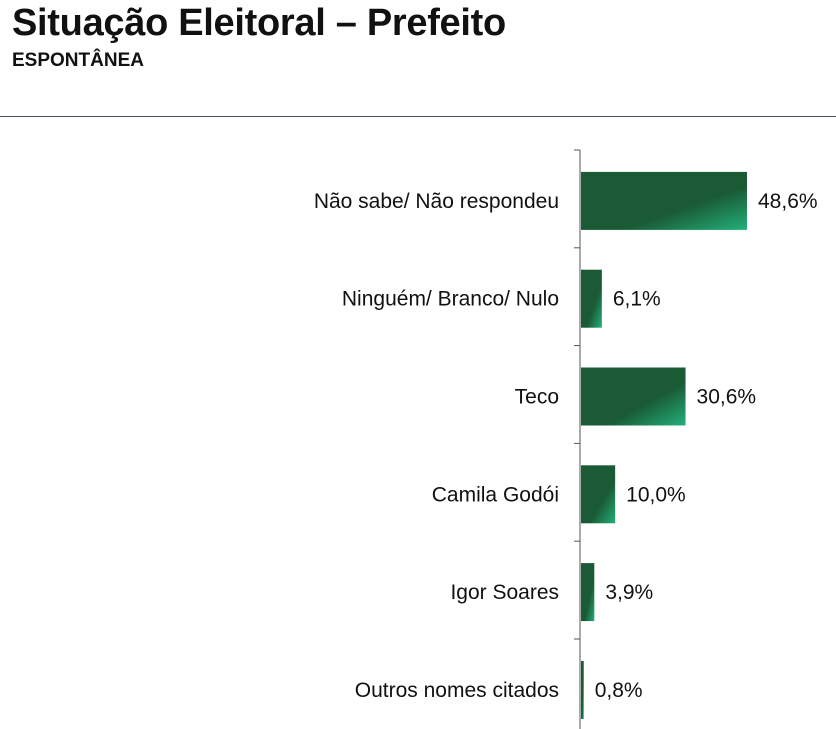  What do you see at coordinates (788, 201) in the screenshot?
I see `value-label: 48,6%` at bounding box center [788, 201].